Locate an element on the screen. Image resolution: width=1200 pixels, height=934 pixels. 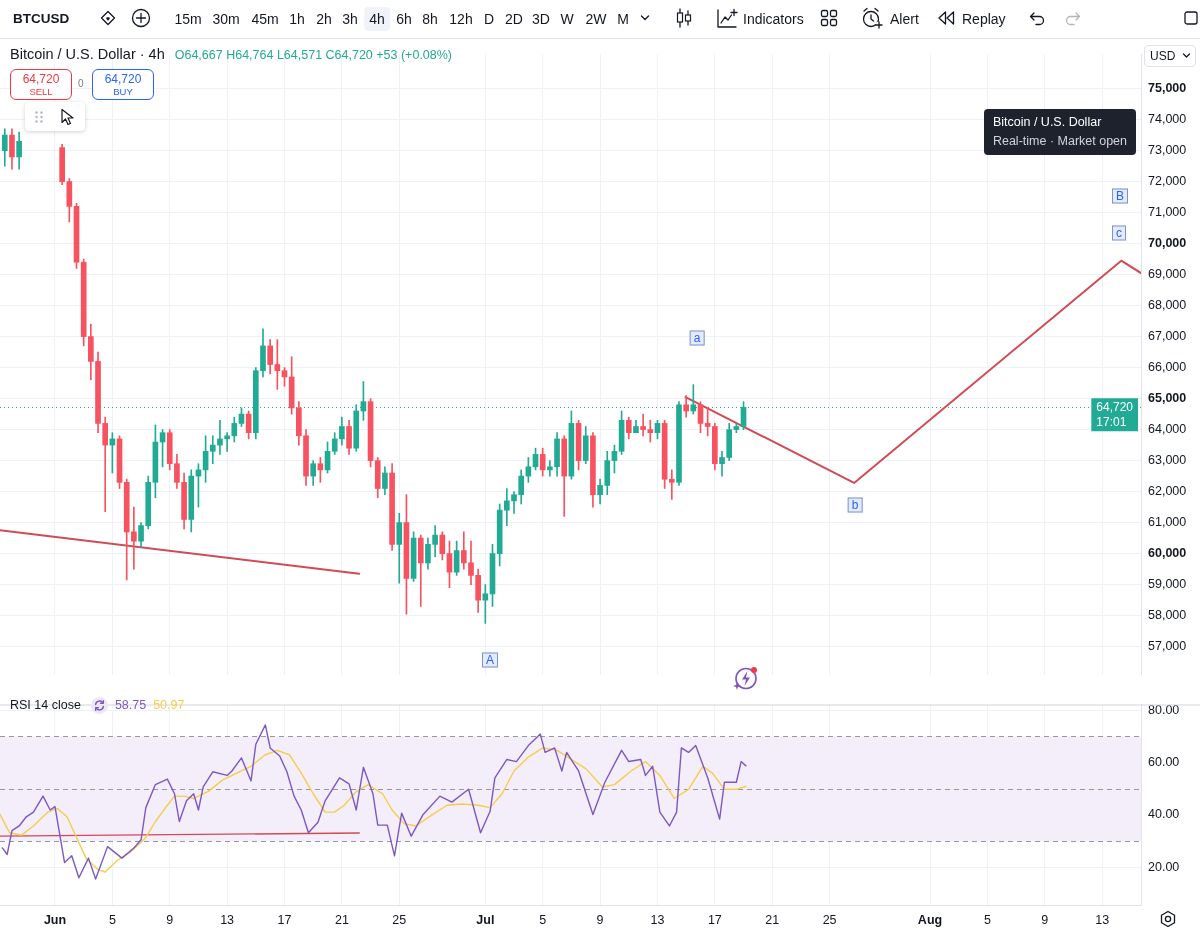
buy-button: 64,720 BUY is located at coordinates (123, 84).